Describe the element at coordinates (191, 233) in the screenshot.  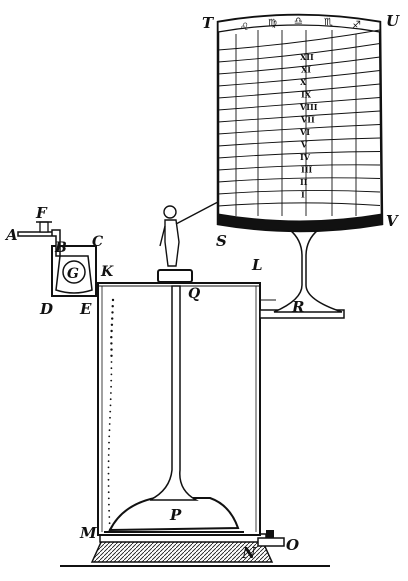
I see `pointer-figure` at that location.